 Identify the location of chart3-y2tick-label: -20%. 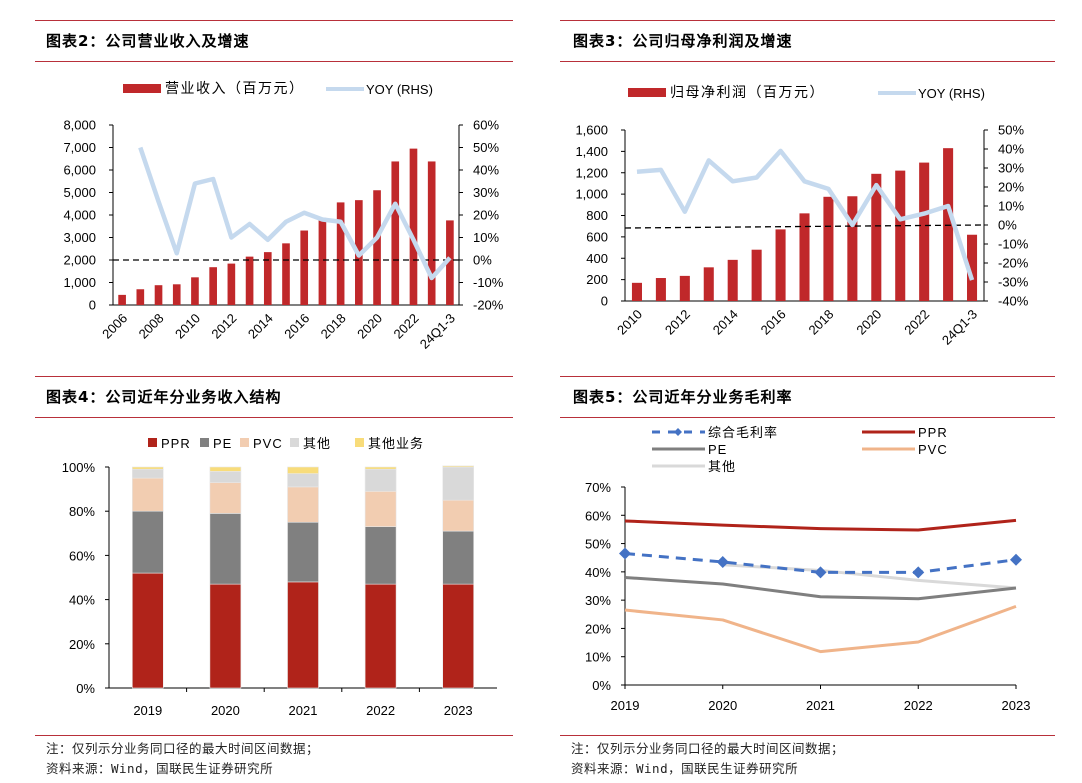
(1013, 263).